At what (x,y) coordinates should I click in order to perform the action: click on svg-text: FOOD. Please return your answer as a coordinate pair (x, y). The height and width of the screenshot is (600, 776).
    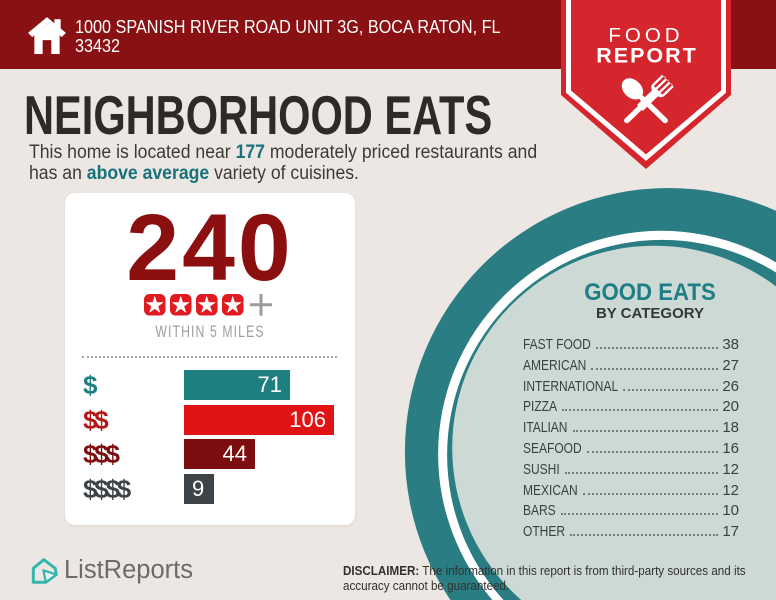
    Looking at the image, I should click on (645, 35).